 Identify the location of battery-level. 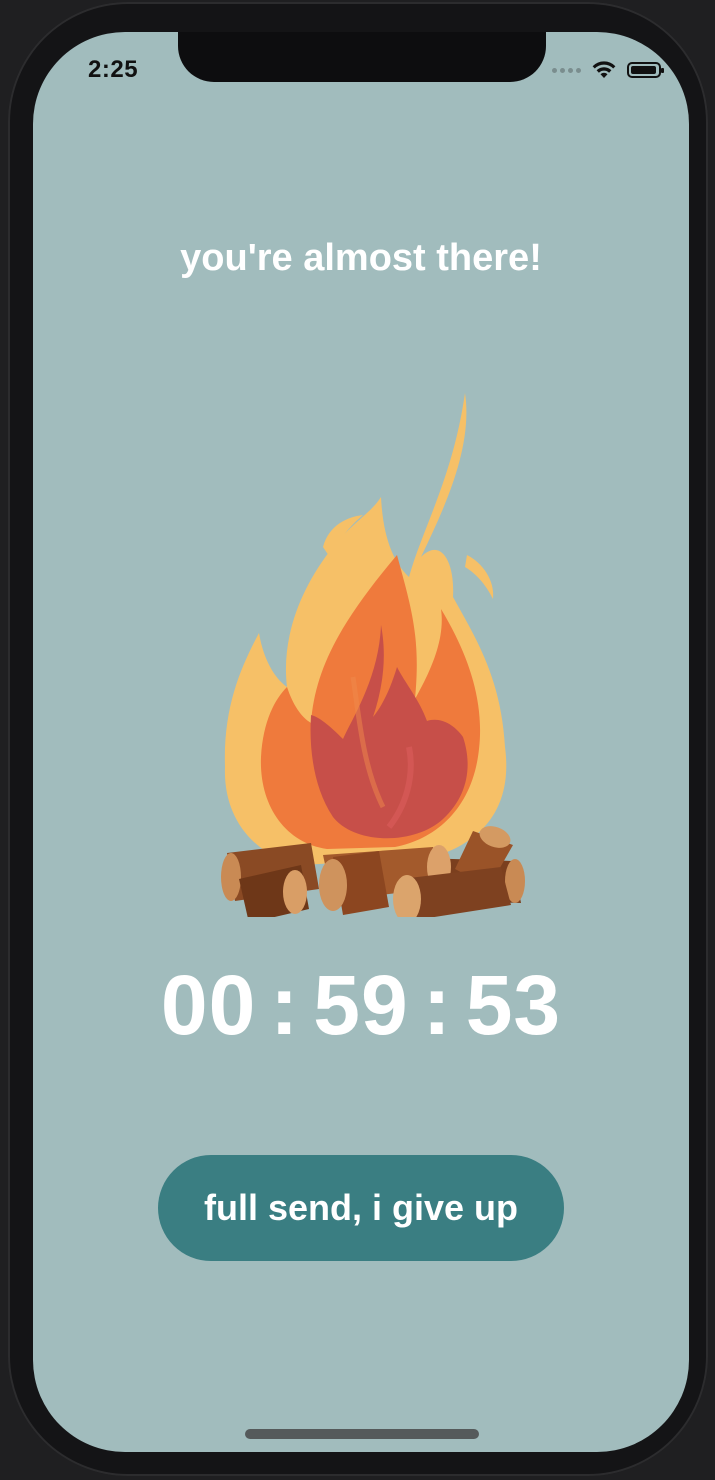
(643, 70).